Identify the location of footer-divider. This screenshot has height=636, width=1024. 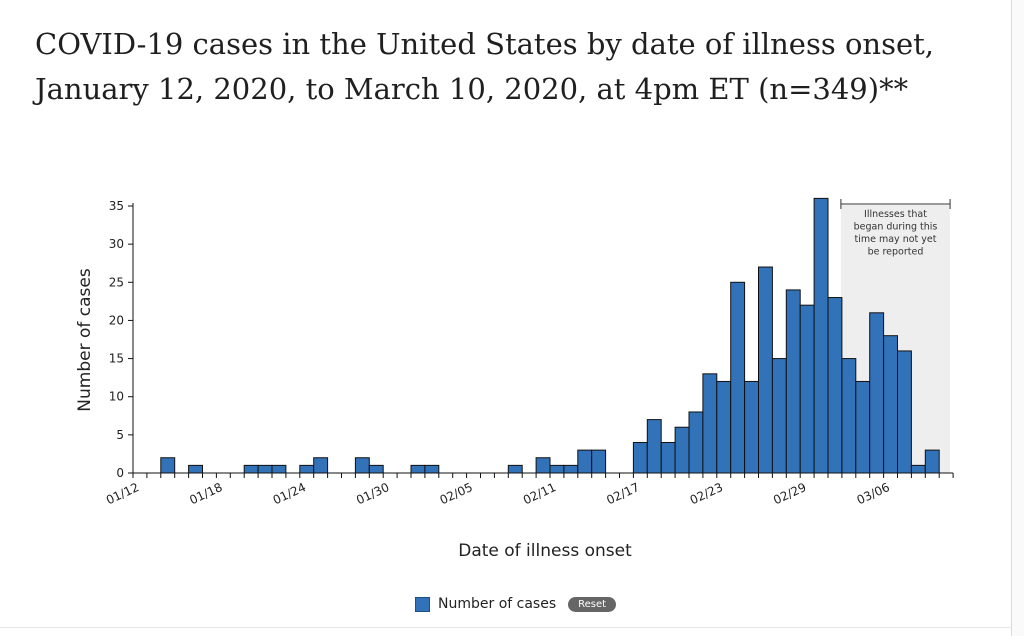
(506, 627).